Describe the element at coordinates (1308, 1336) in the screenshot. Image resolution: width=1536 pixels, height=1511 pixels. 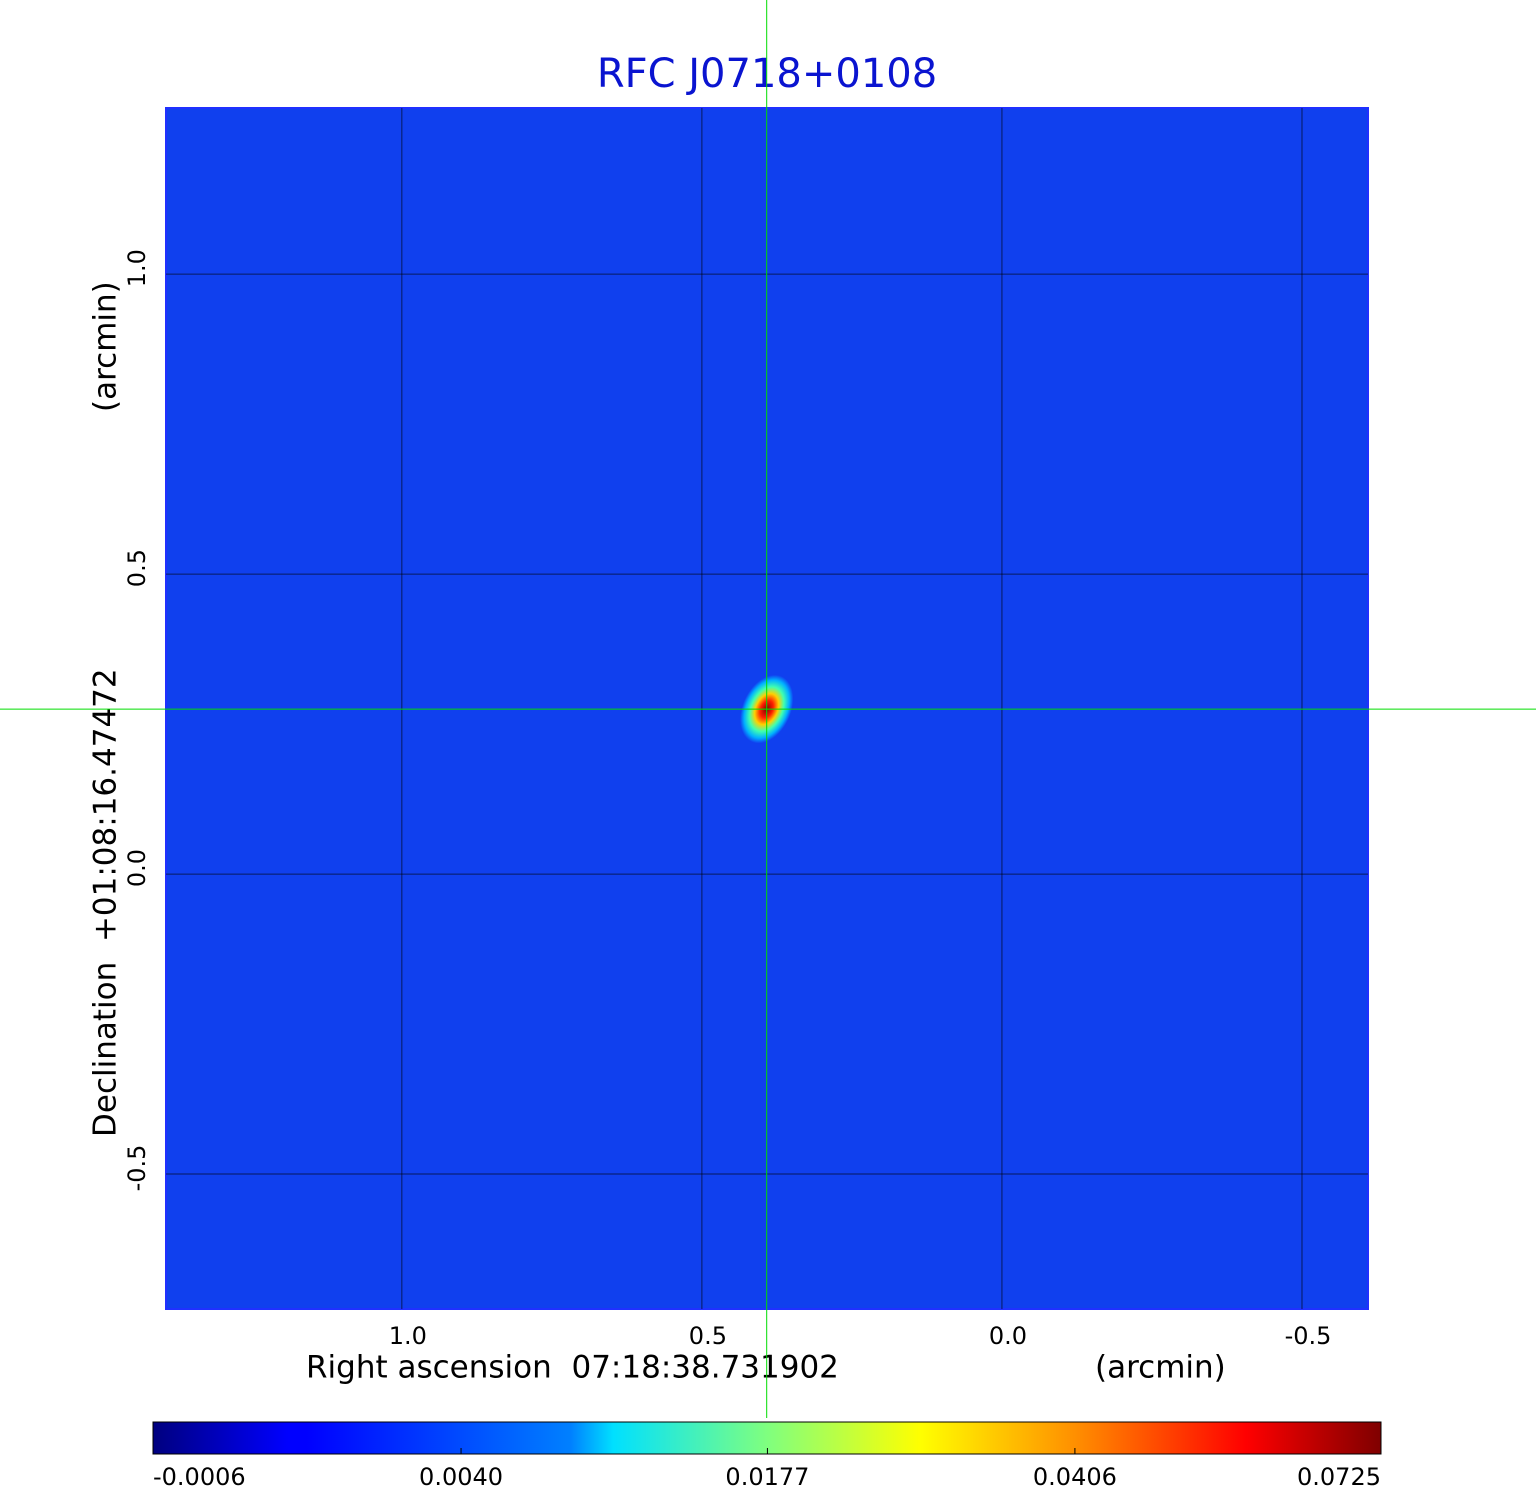
I see `x-tick-label: -0.5` at that location.